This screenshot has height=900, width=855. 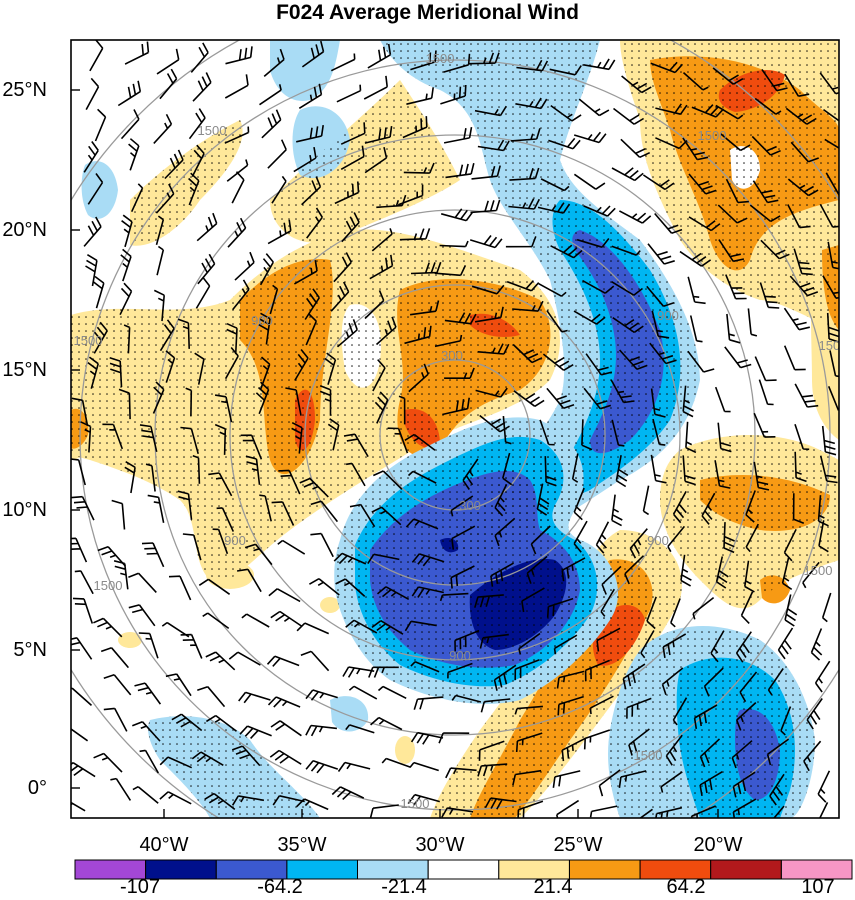 I want to click on colorbar-label: -21.4, so click(x=404, y=887).